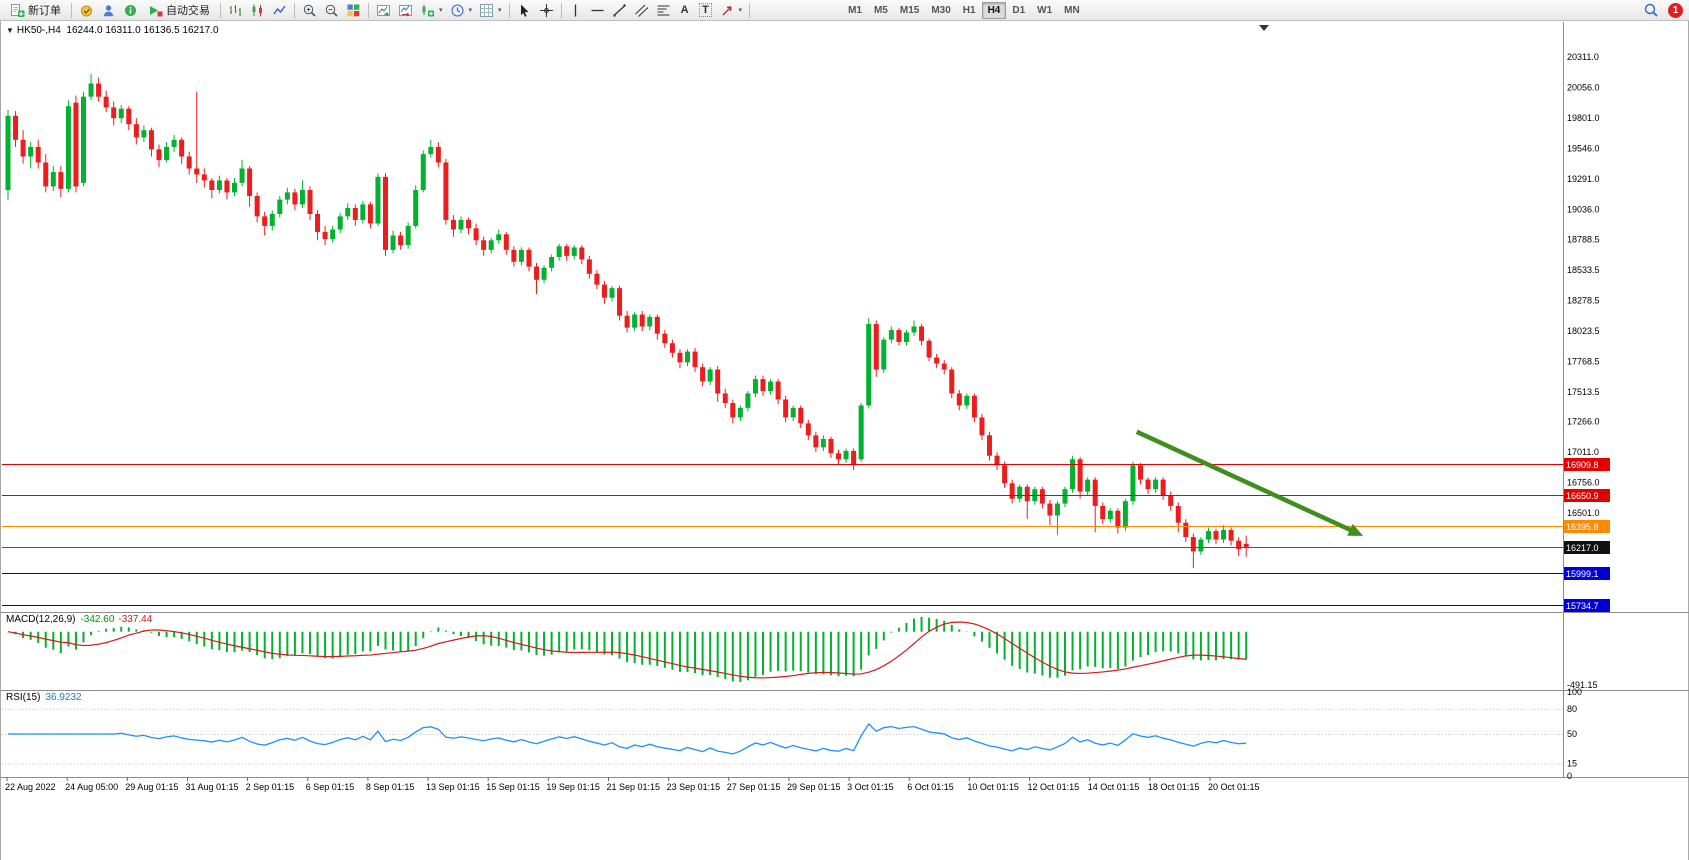 The image size is (1689, 860). What do you see at coordinates (1054, 787) in the screenshot?
I see `x-axis-label: 12 Oct 01:15` at bounding box center [1054, 787].